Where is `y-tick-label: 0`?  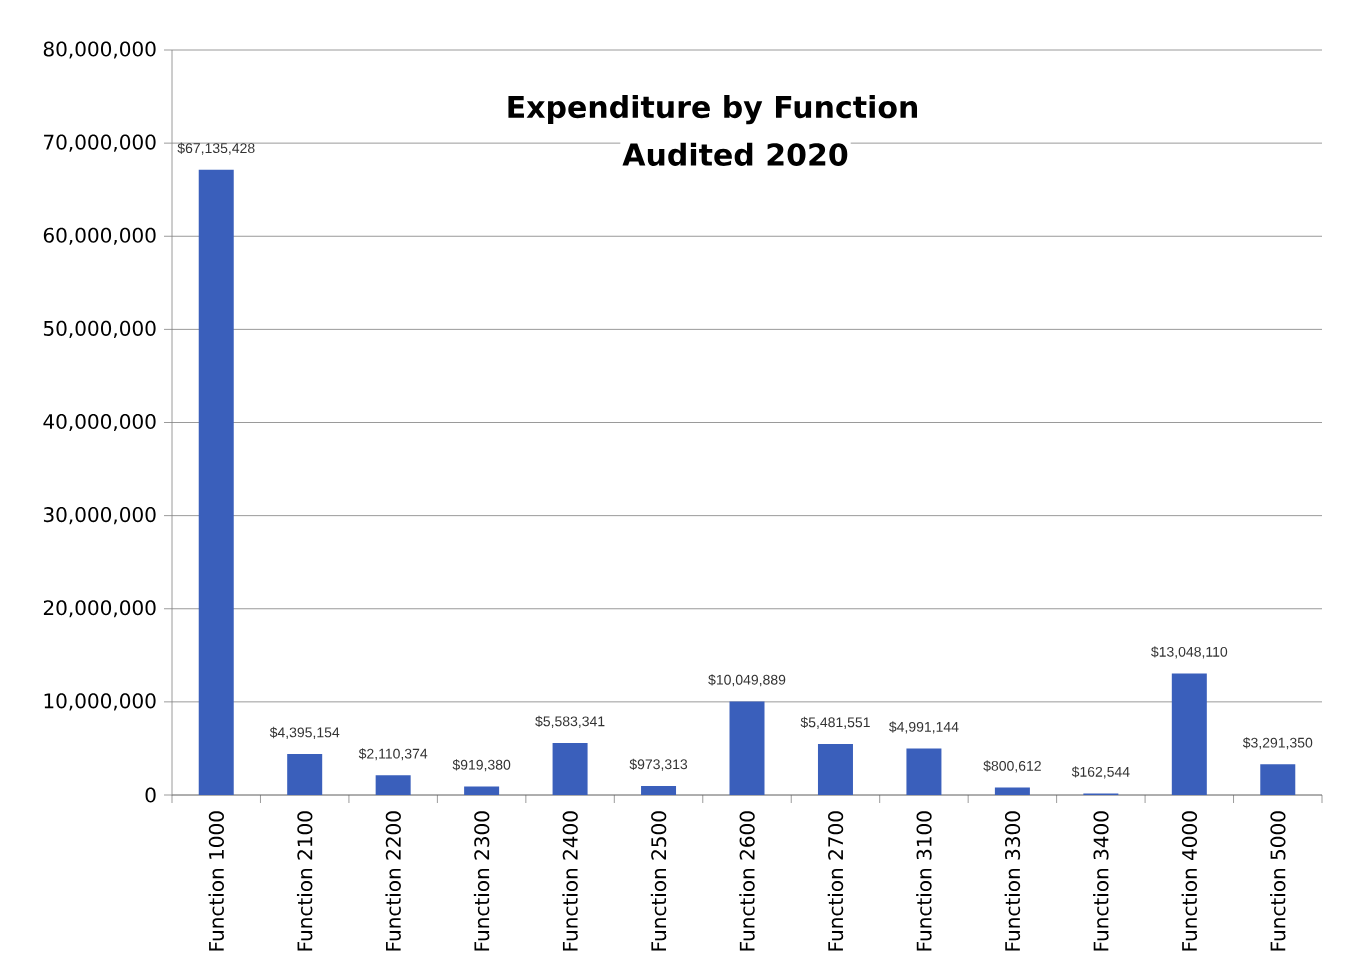 y-tick-label: 0 is located at coordinates (150, 795).